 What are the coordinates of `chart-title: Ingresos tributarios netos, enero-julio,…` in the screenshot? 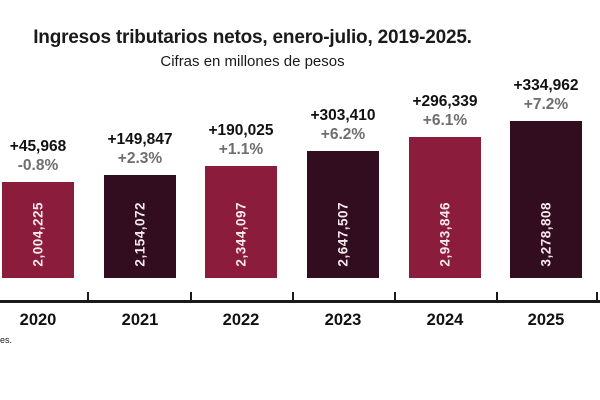 It's located at (252, 37).